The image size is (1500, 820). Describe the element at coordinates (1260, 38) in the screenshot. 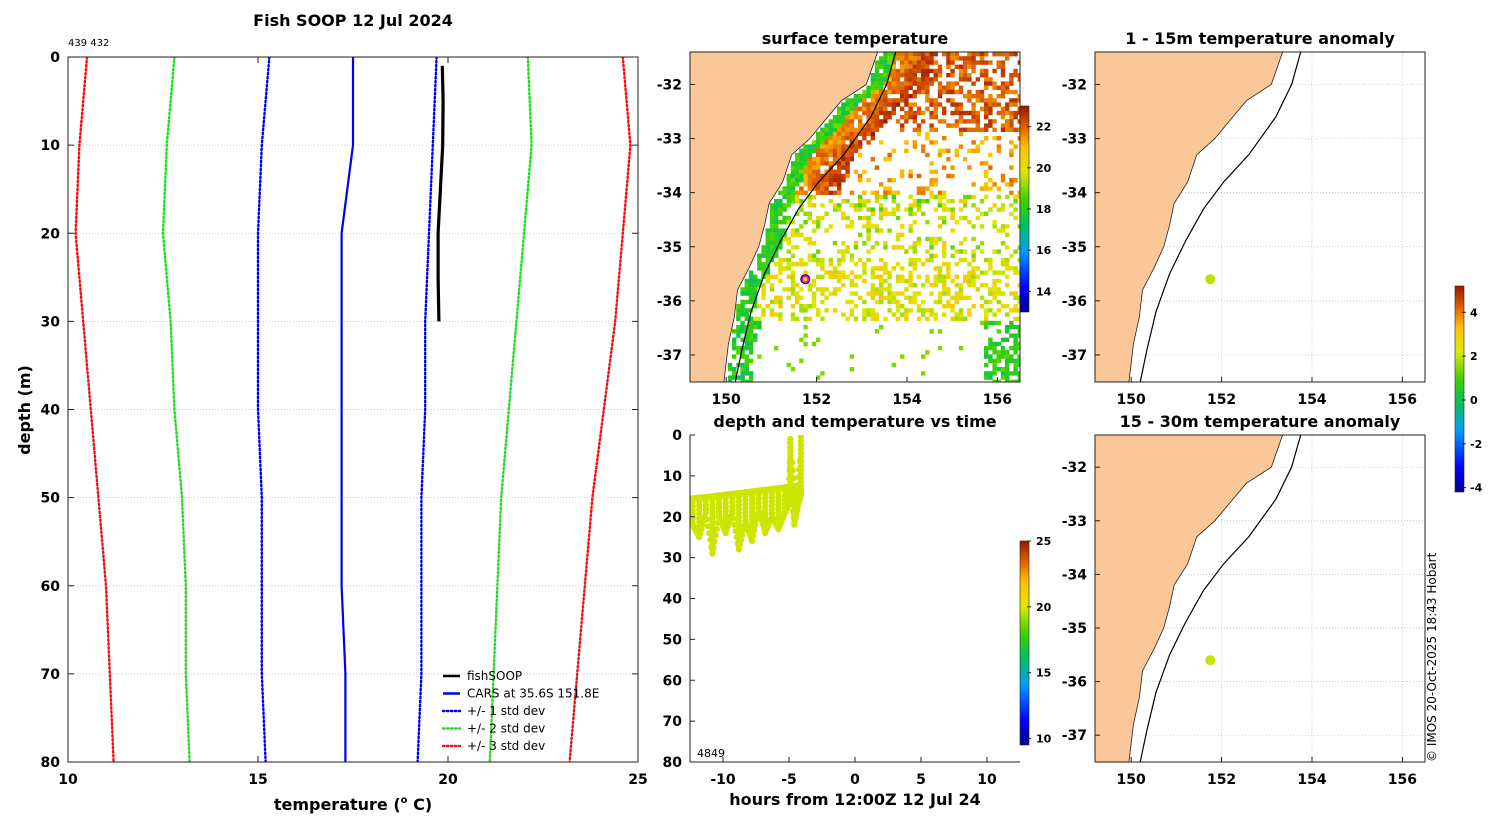

I see `anomaly1-title: 1 - 15m temperature anomaly` at that location.